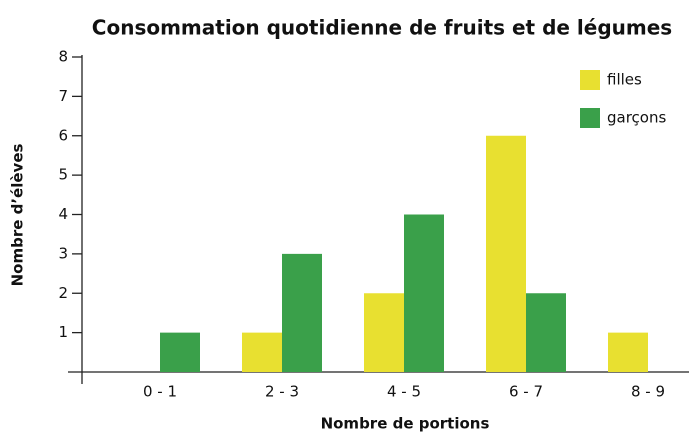  What do you see at coordinates (18, 215) in the screenshot?
I see `y-axis-label: Nombre d’élèves` at bounding box center [18, 215].